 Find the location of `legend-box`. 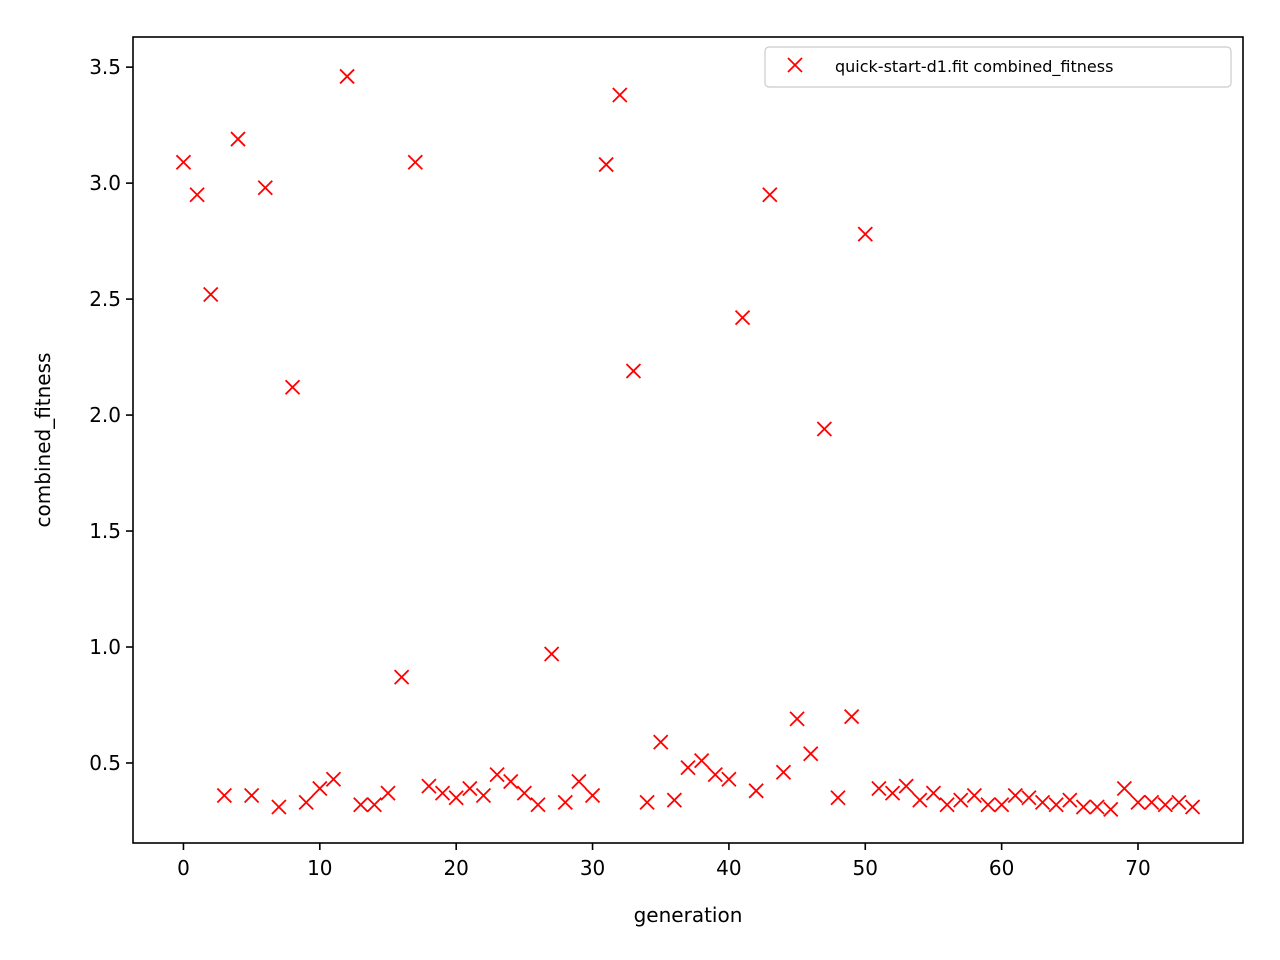

legend-box is located at coordinates (998, 67).